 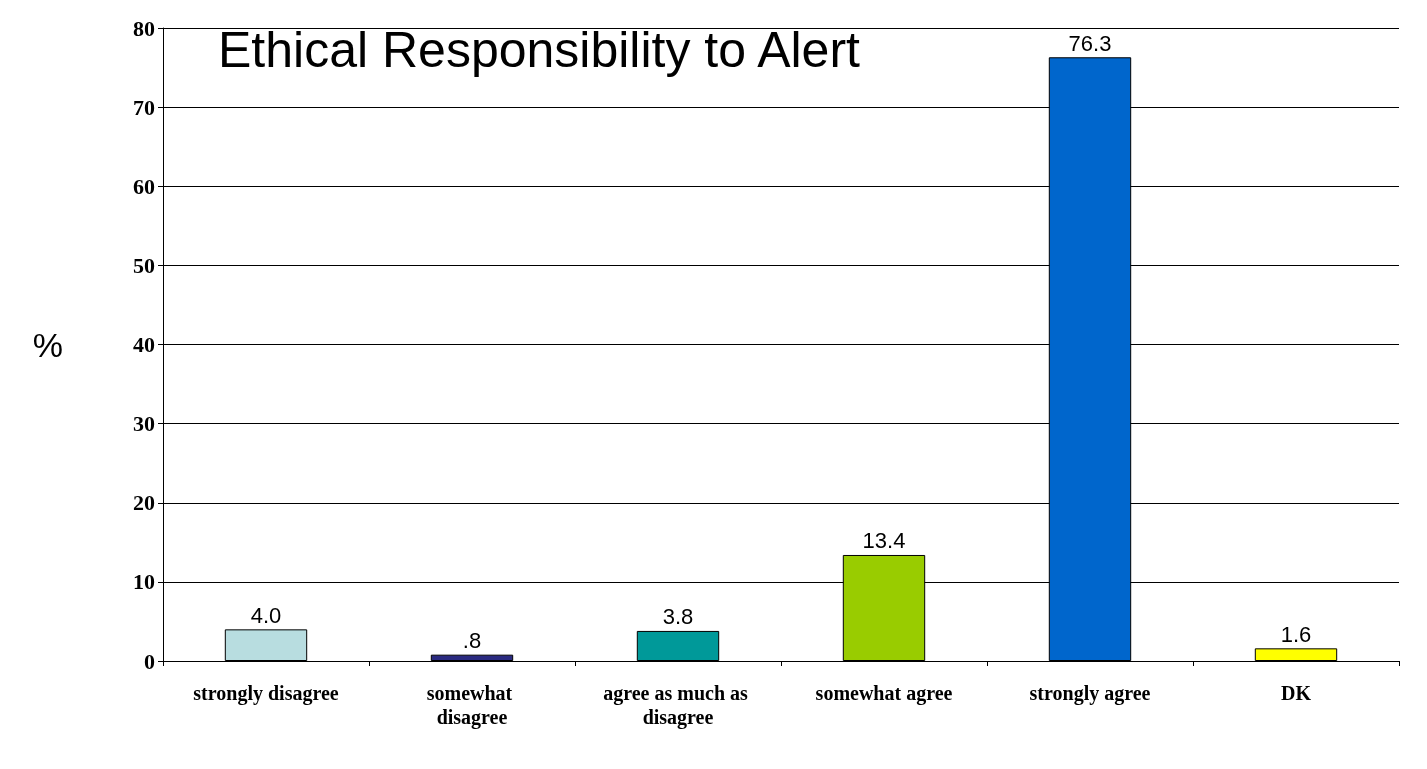 What do you see at coordinates (884, 541) in the screenshot?
I see `data-label: 13.4` at bounding box center [884, 541].